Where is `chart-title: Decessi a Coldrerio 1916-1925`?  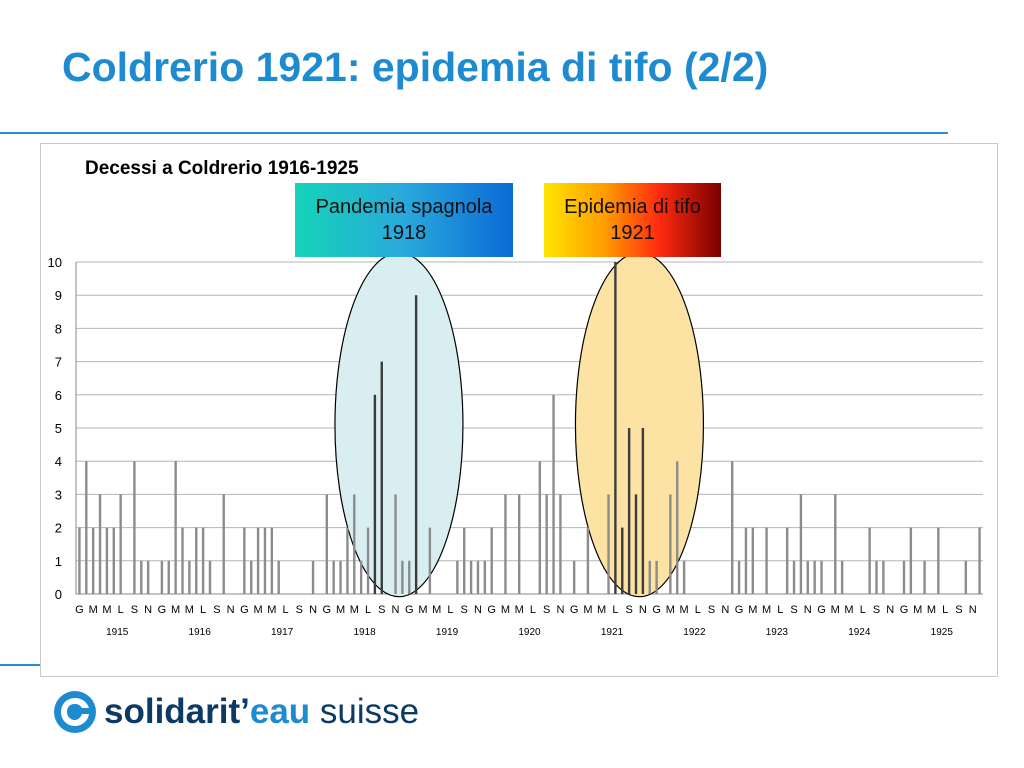
chart-title: Decessi a Coldrerio 1916-1925 is located at coordinates (222, 168).